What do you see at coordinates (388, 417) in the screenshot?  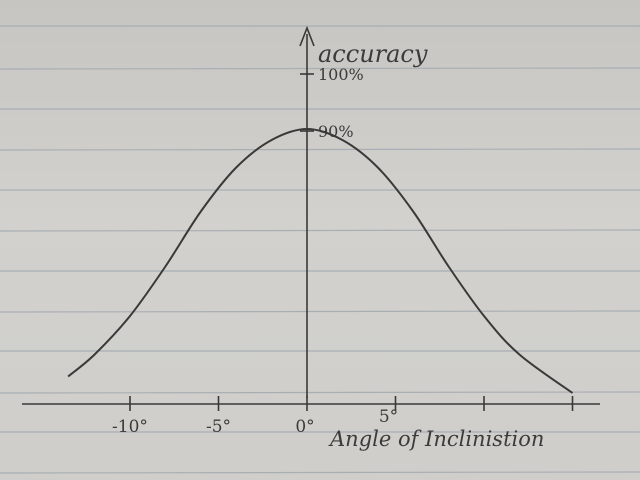 I see `x-tick-label: 5°` at bounding box center [388, 417].